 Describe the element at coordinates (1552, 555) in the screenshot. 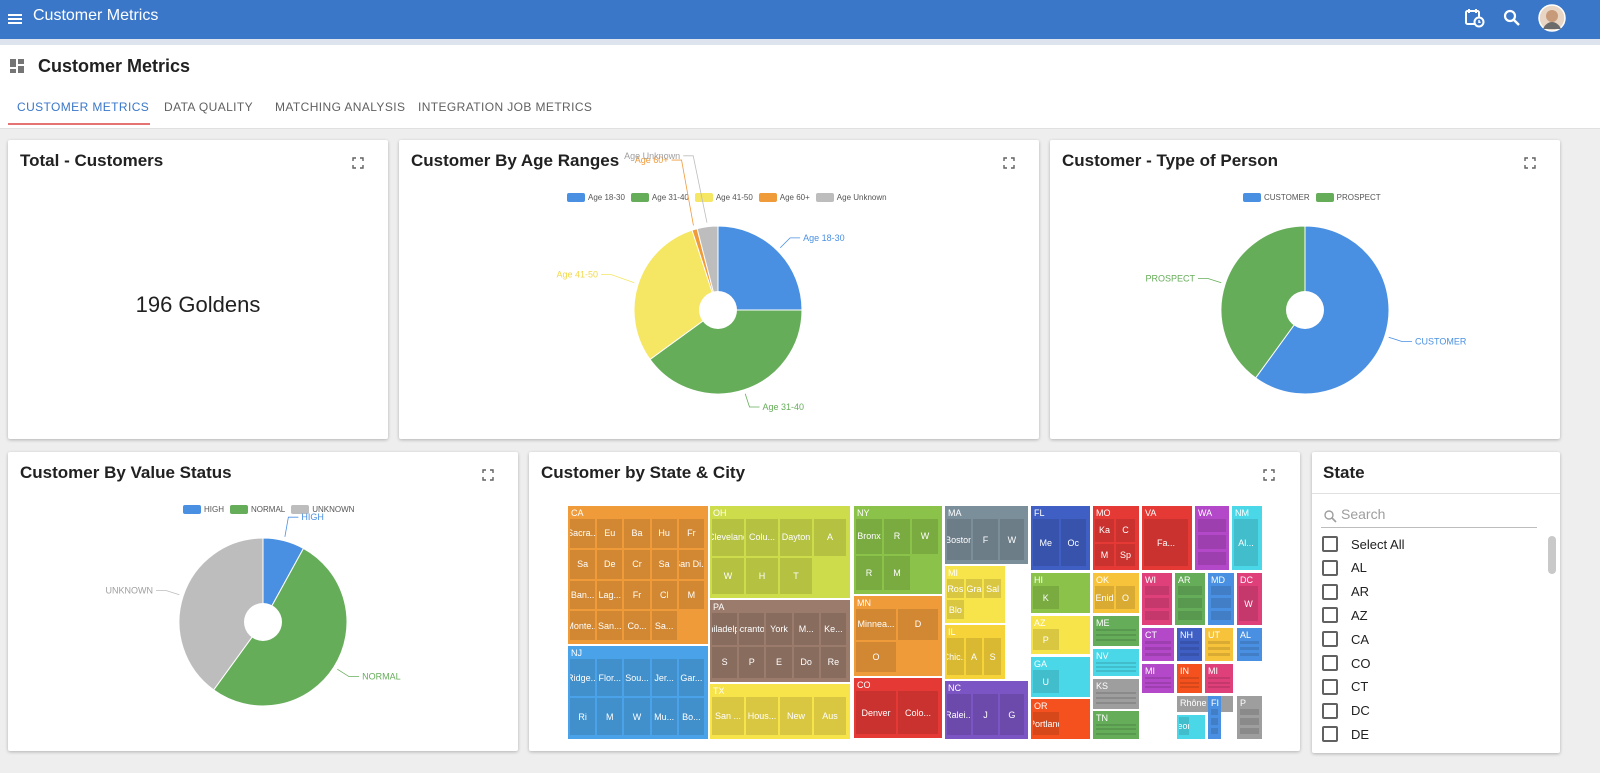

I see `scrollbar-thumb` at that location.